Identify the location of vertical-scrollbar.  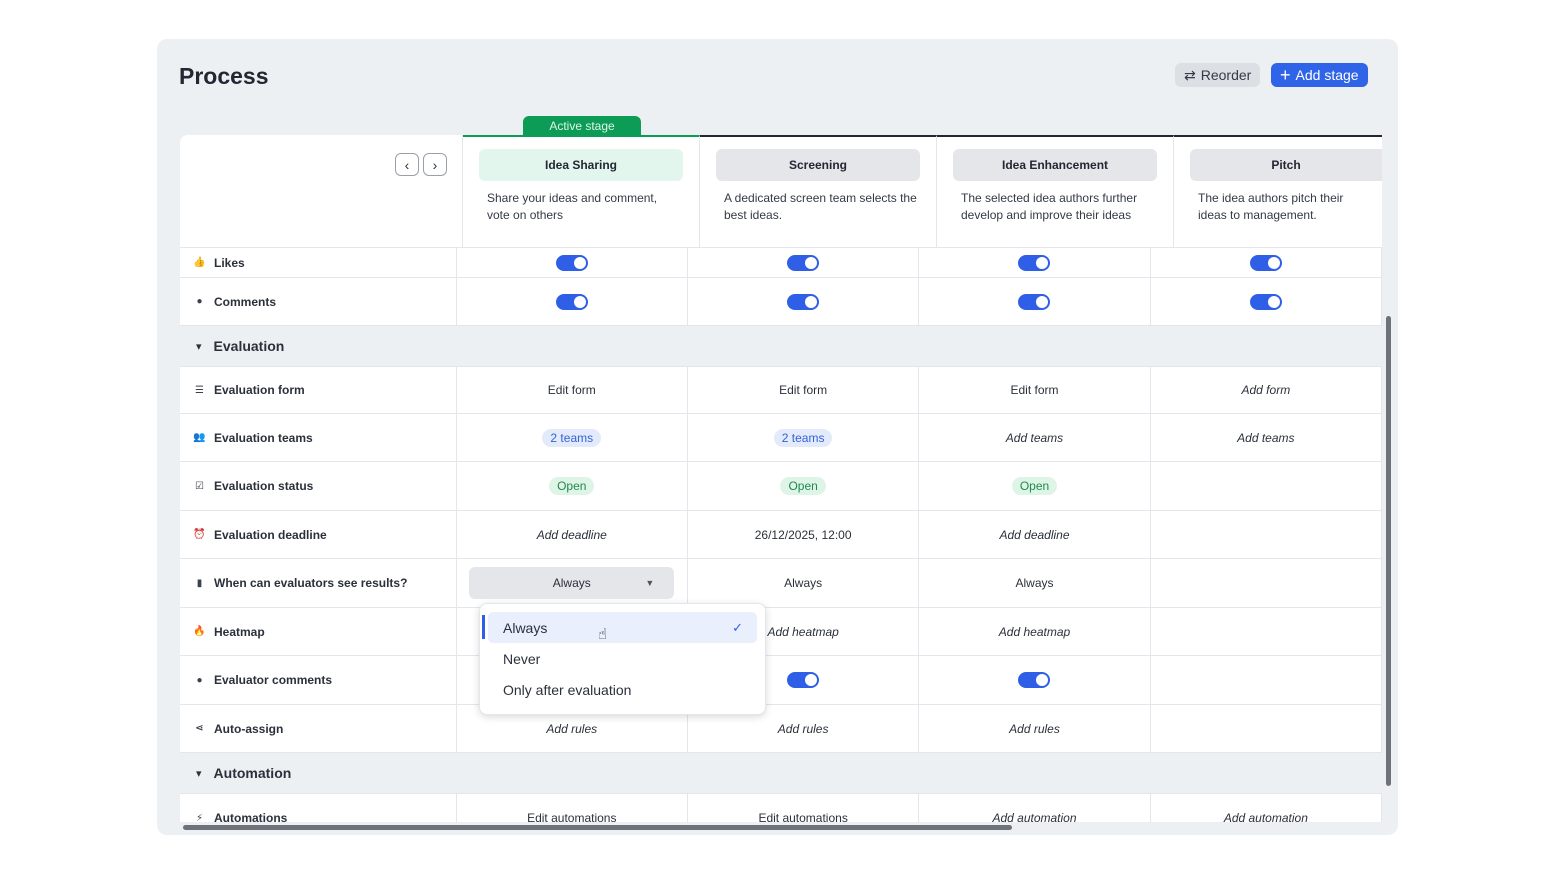
(1388, 551).